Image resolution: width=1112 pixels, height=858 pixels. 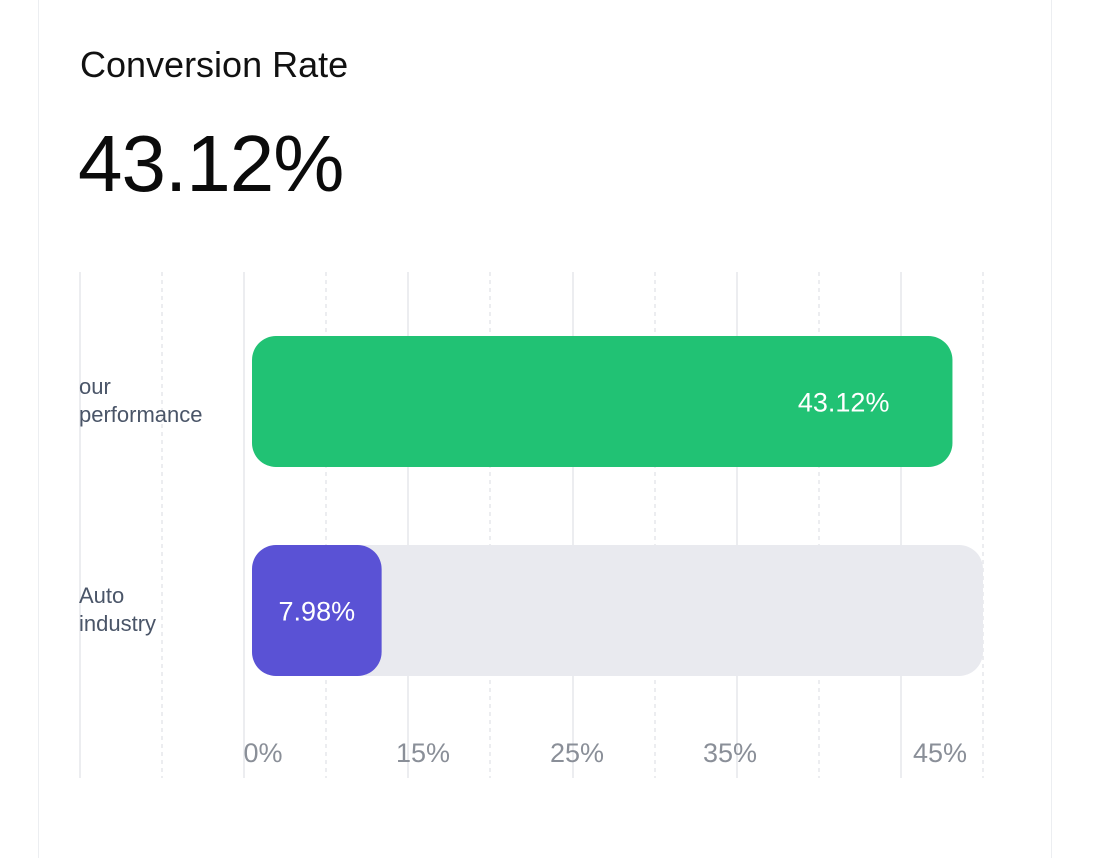 What do you see at coordinates (262, 753) in the screenshot?
I see `x-tick-label: 0%` at bounding box center [262, 753].